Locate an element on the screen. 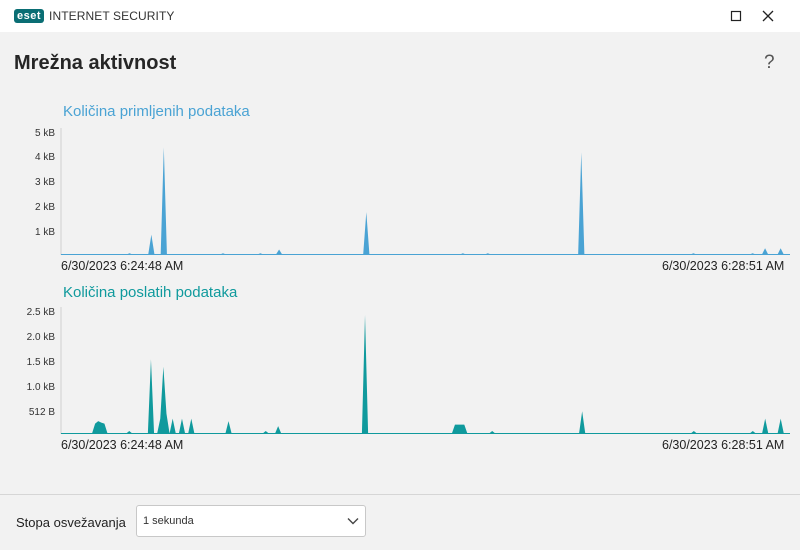 The image size is (800, 550). received-x-end-label: 6/30/2023 6:28:51 AM is located at coordinates (723, 266).